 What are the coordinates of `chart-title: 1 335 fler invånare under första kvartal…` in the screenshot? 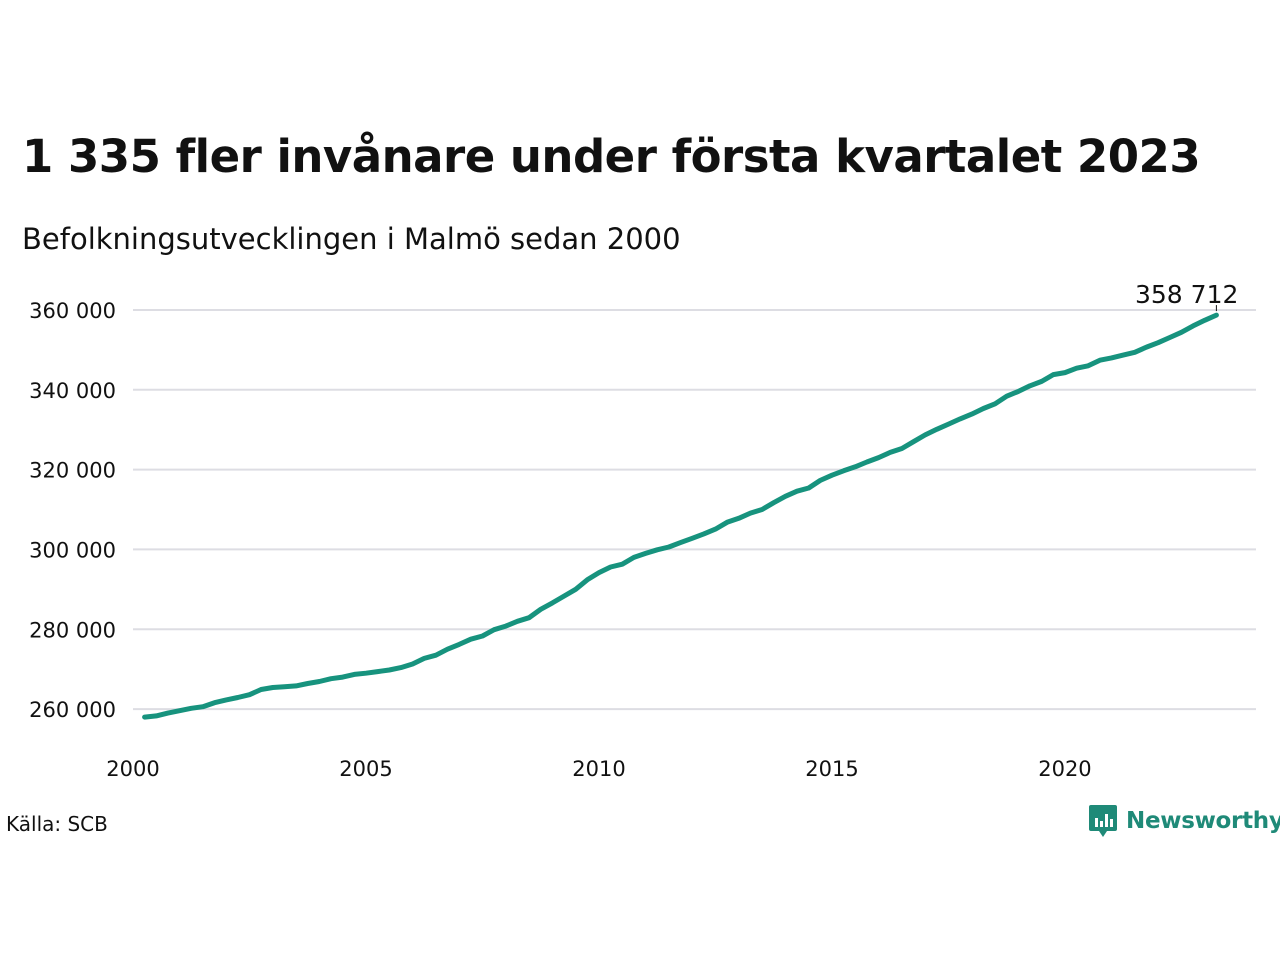 It's located at (611, 156).